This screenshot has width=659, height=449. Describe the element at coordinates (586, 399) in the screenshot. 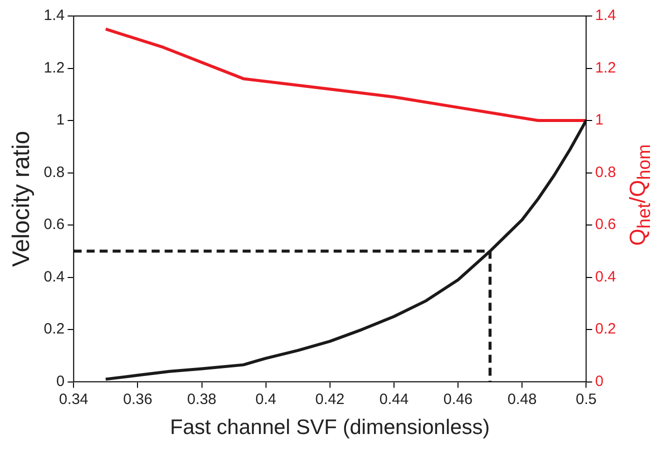

I see `x-tick-label: 0.5` at that location.